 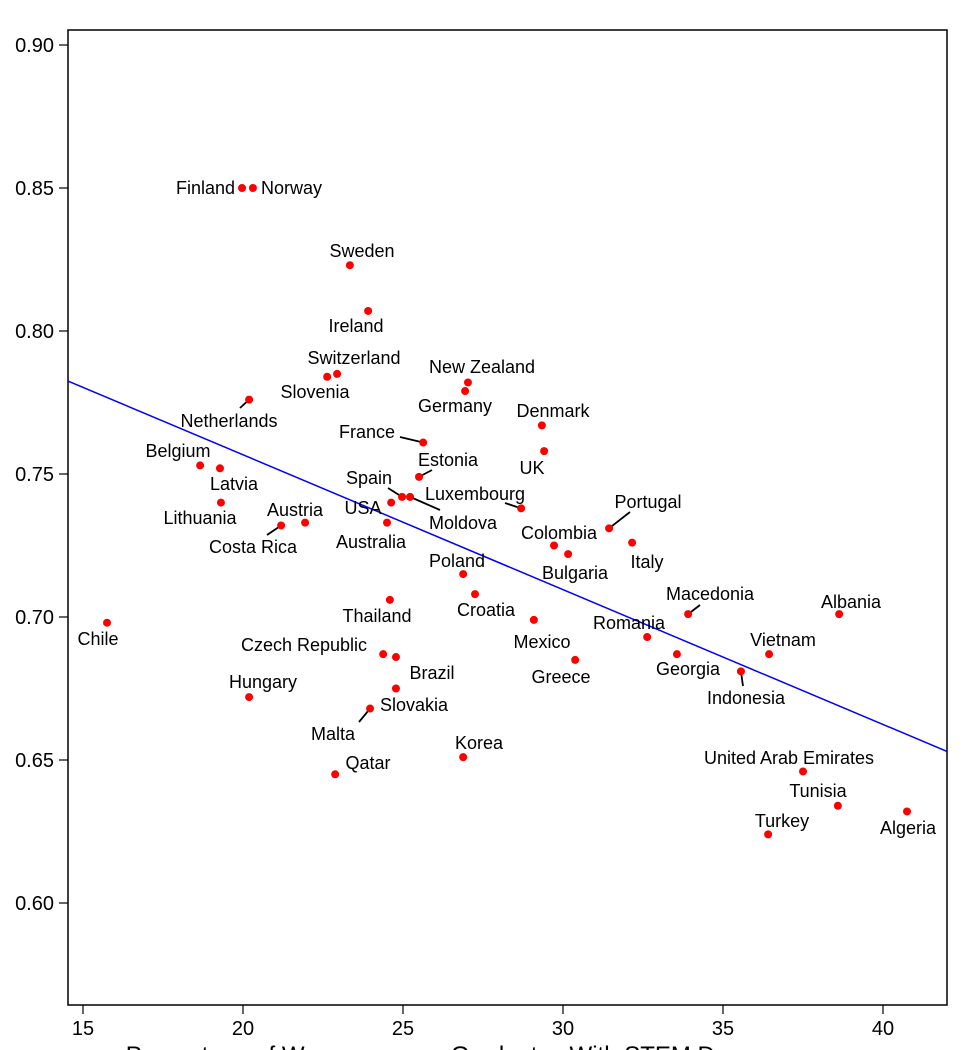 I want to click on label-korea: Korea, so click(x=479, y=743).